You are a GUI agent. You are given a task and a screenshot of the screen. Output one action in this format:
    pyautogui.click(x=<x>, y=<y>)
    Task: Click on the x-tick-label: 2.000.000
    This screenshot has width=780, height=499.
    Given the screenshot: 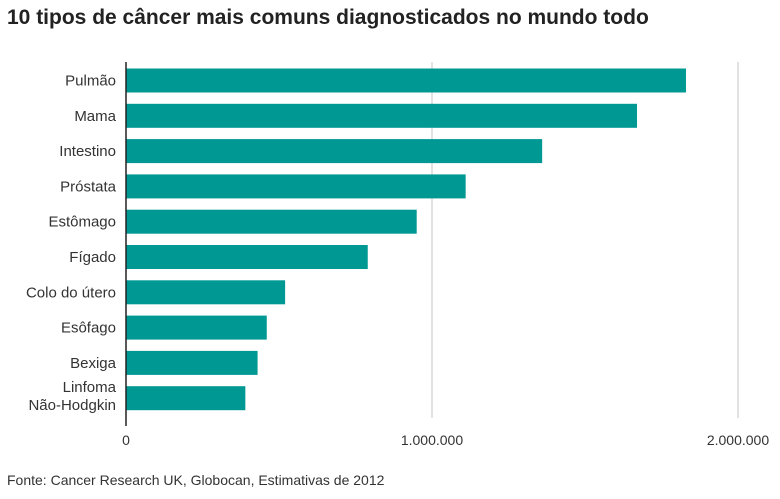 What is the action you would take?
    pyautogui.click(x=738, y=440)
    